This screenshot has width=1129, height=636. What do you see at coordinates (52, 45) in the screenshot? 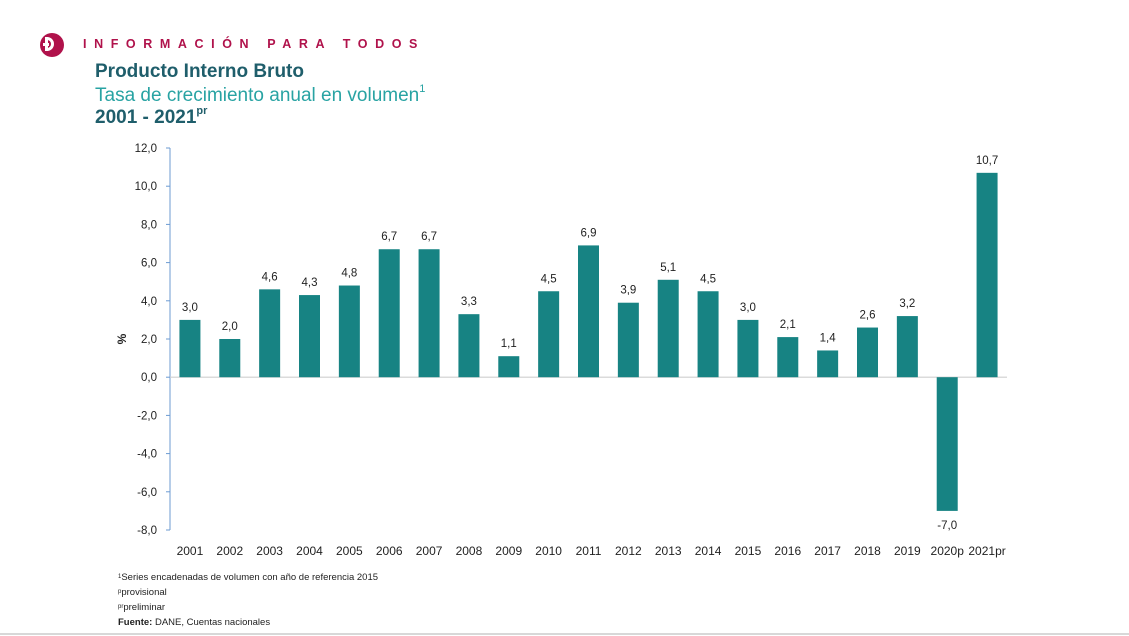
I see `dane-logo-icon` at bounding box center [52, 45].